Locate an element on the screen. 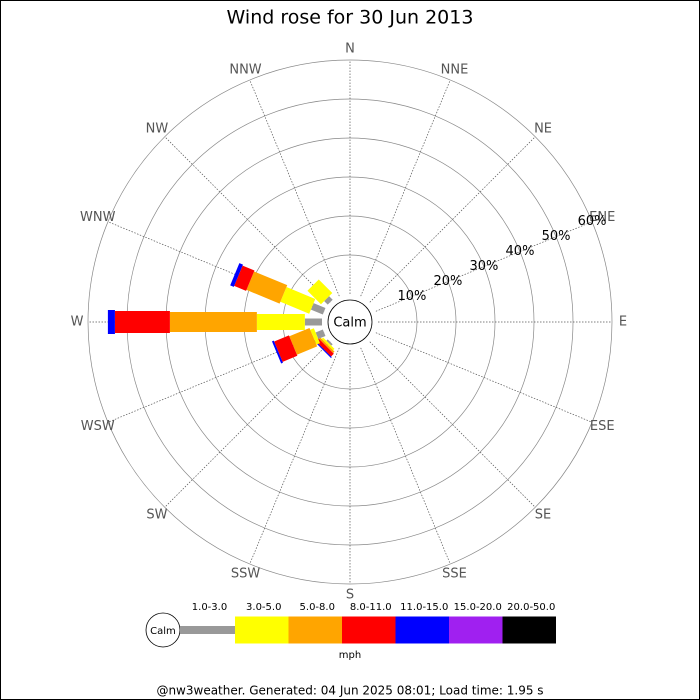 Image resolution: width=700 pixels, height=700 pixels. direction-label: ESE is located at coordinates (602, 426).